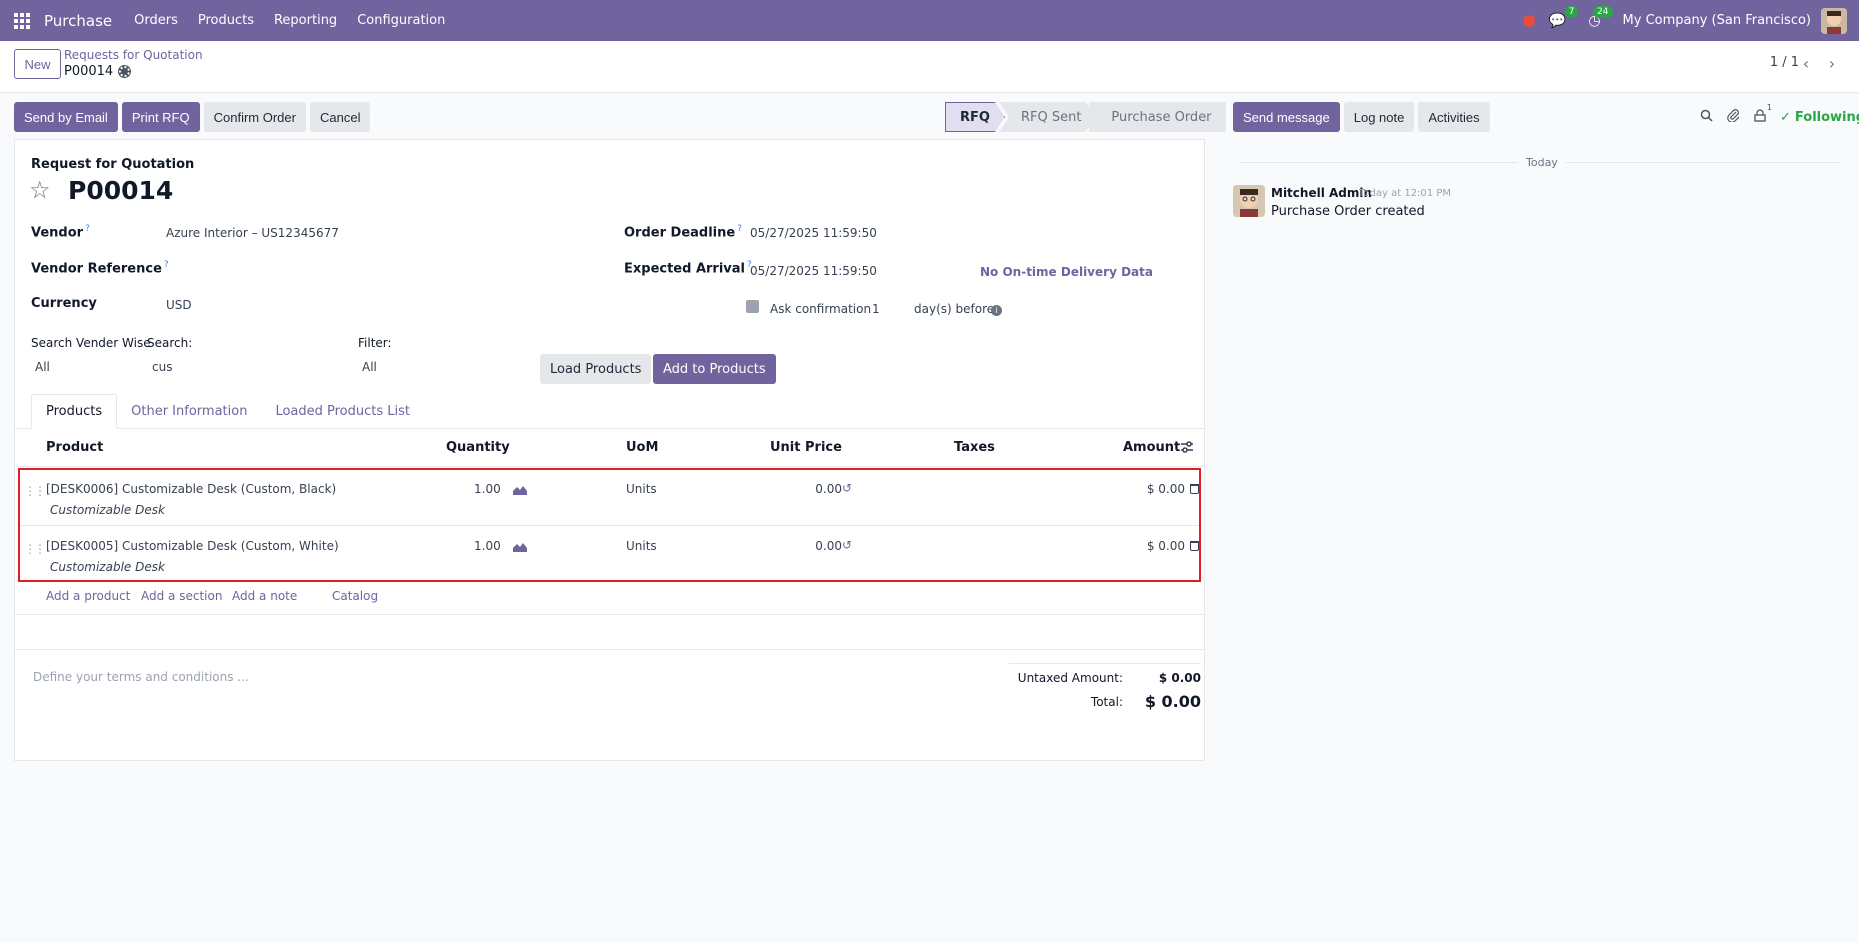 This screenshot has width=1859, height=943. Describe the element at coordinates (974, 447) in the screenshot. I see `col-taxes: Taxes` at that location.